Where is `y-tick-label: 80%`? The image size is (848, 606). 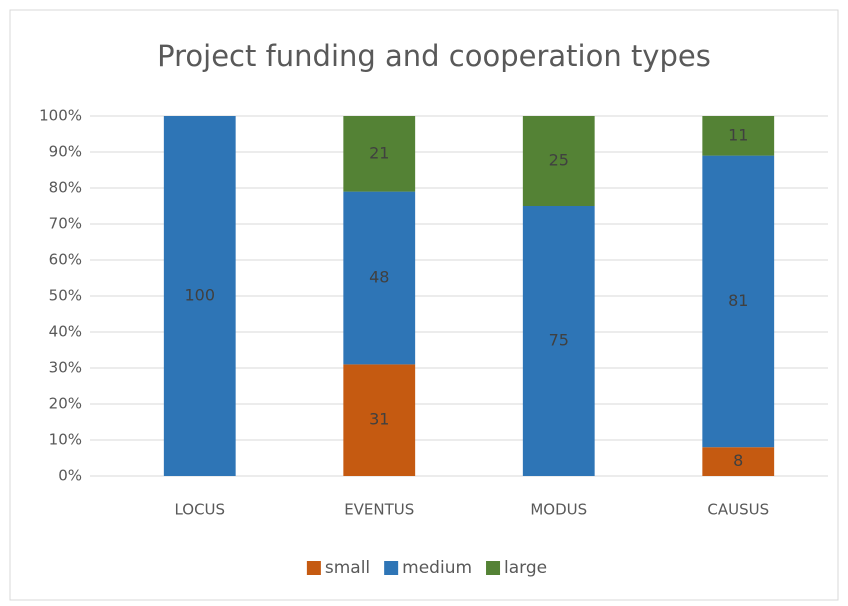
y-tick-label: 80% is located at coordinates (65, 188).